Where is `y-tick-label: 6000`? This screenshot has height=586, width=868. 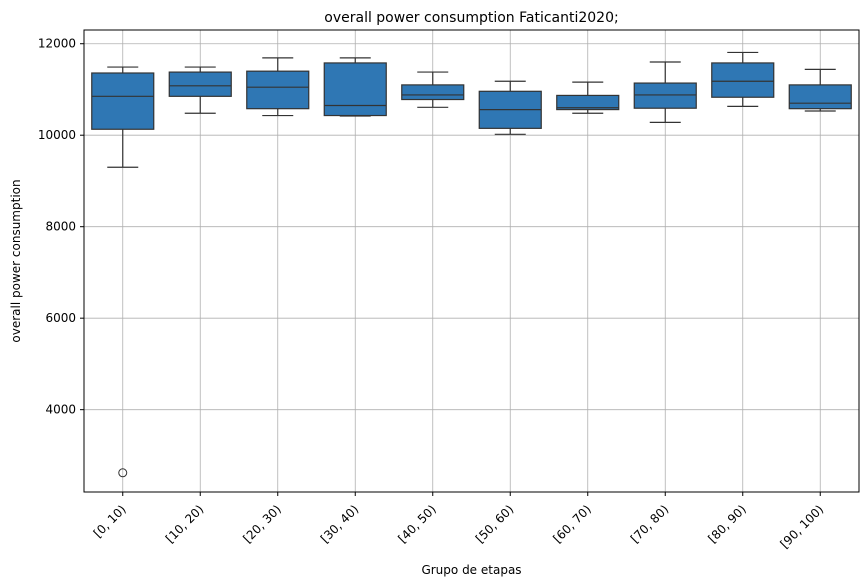
y-tick-label: 6000 is located at coordinates (60, 318).